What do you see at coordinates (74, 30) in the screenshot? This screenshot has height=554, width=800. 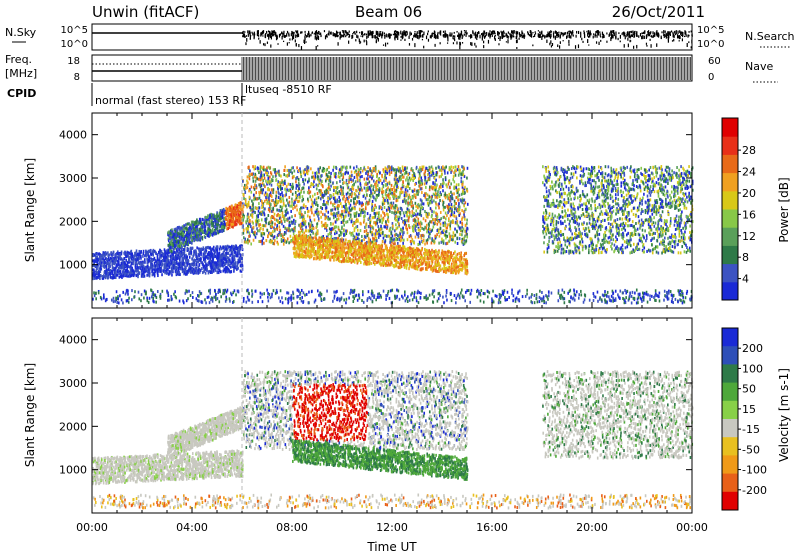 I see `nsky-tick-top: 10^5` at bounding box center [74, 30].